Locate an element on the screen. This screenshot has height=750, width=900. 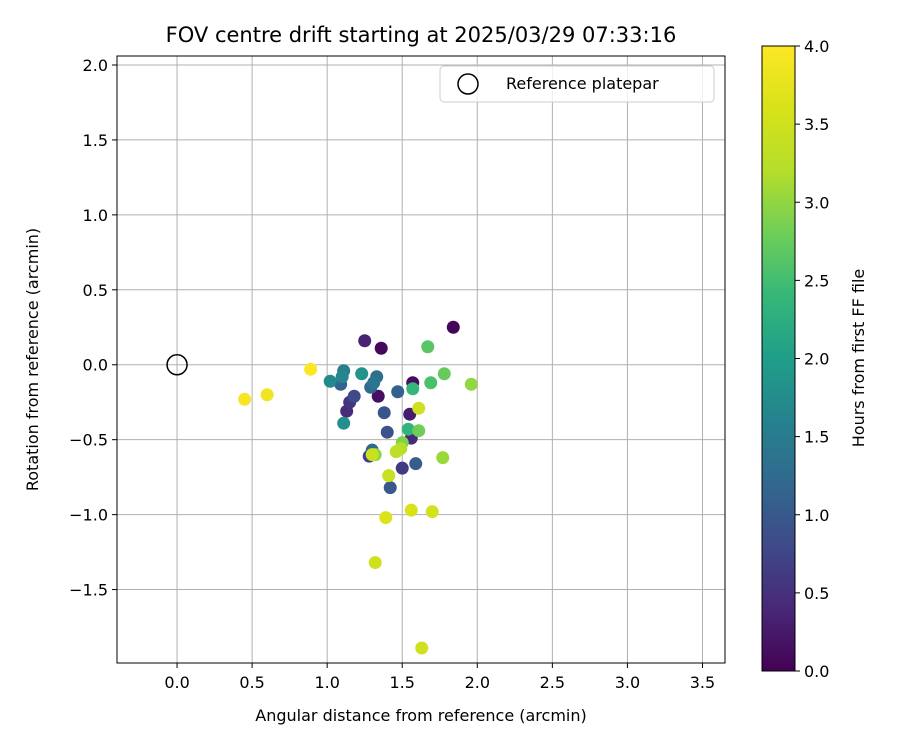
x-axis: 0.0 0.5 1.0 1.5 2.0 2.5 3.0 3.5 is located at coordinates (439, 677).